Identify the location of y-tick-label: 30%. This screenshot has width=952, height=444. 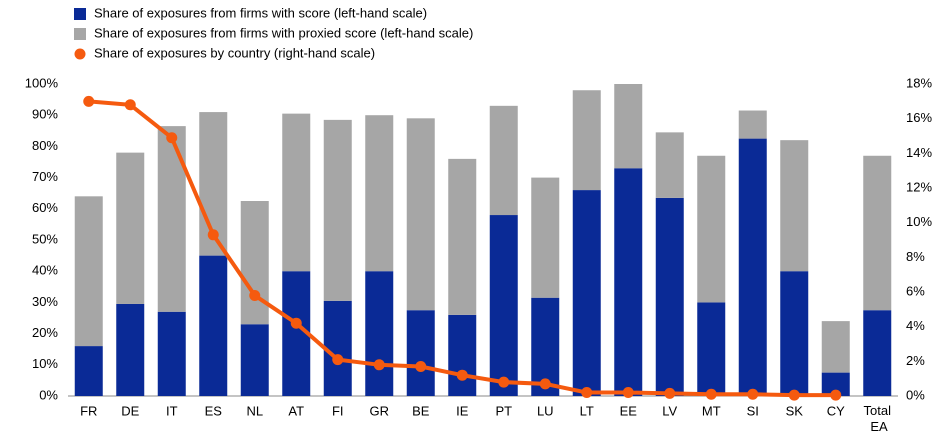
(45, 301).